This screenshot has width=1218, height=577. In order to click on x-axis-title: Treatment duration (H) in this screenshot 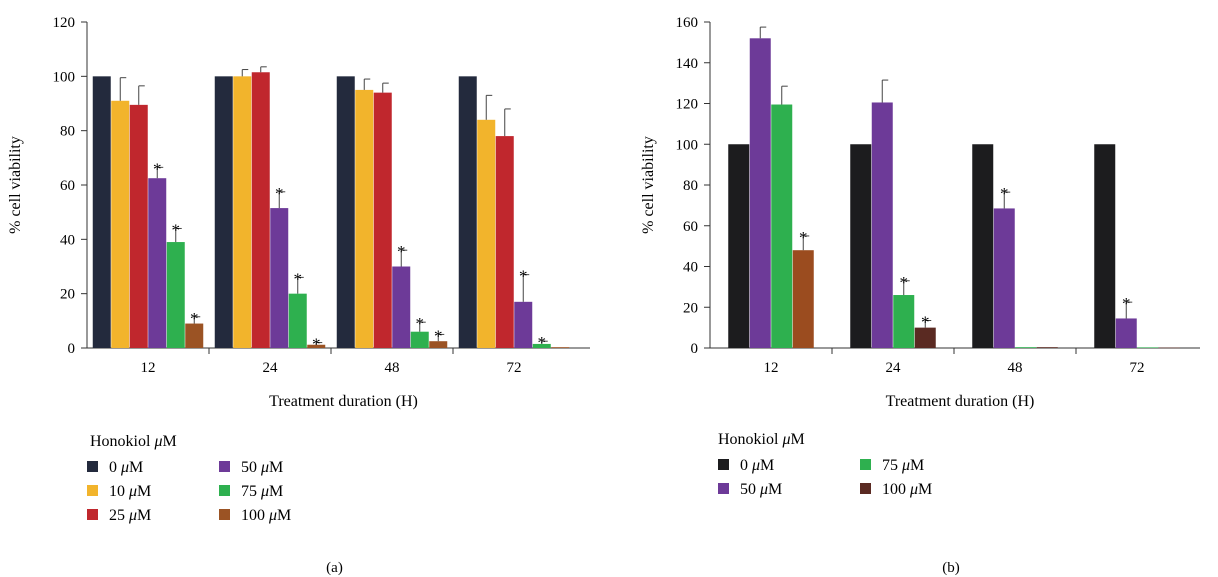, I will do `click(343, 401)`.